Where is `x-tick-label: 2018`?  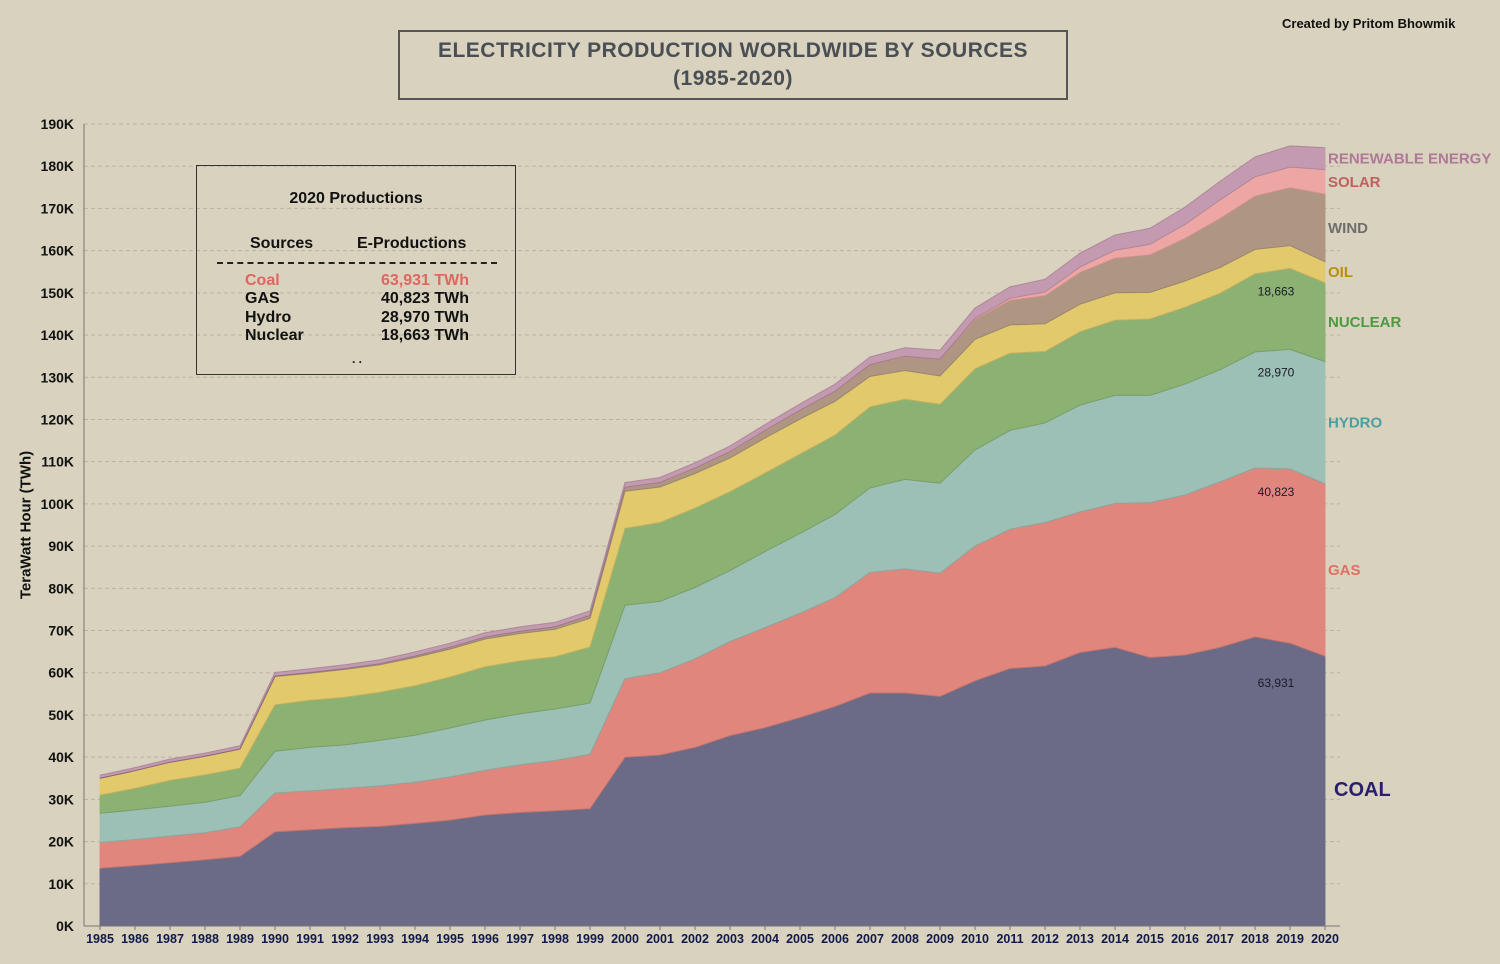
x-tick-label: 2018 is located at coordinates (1255, 939).